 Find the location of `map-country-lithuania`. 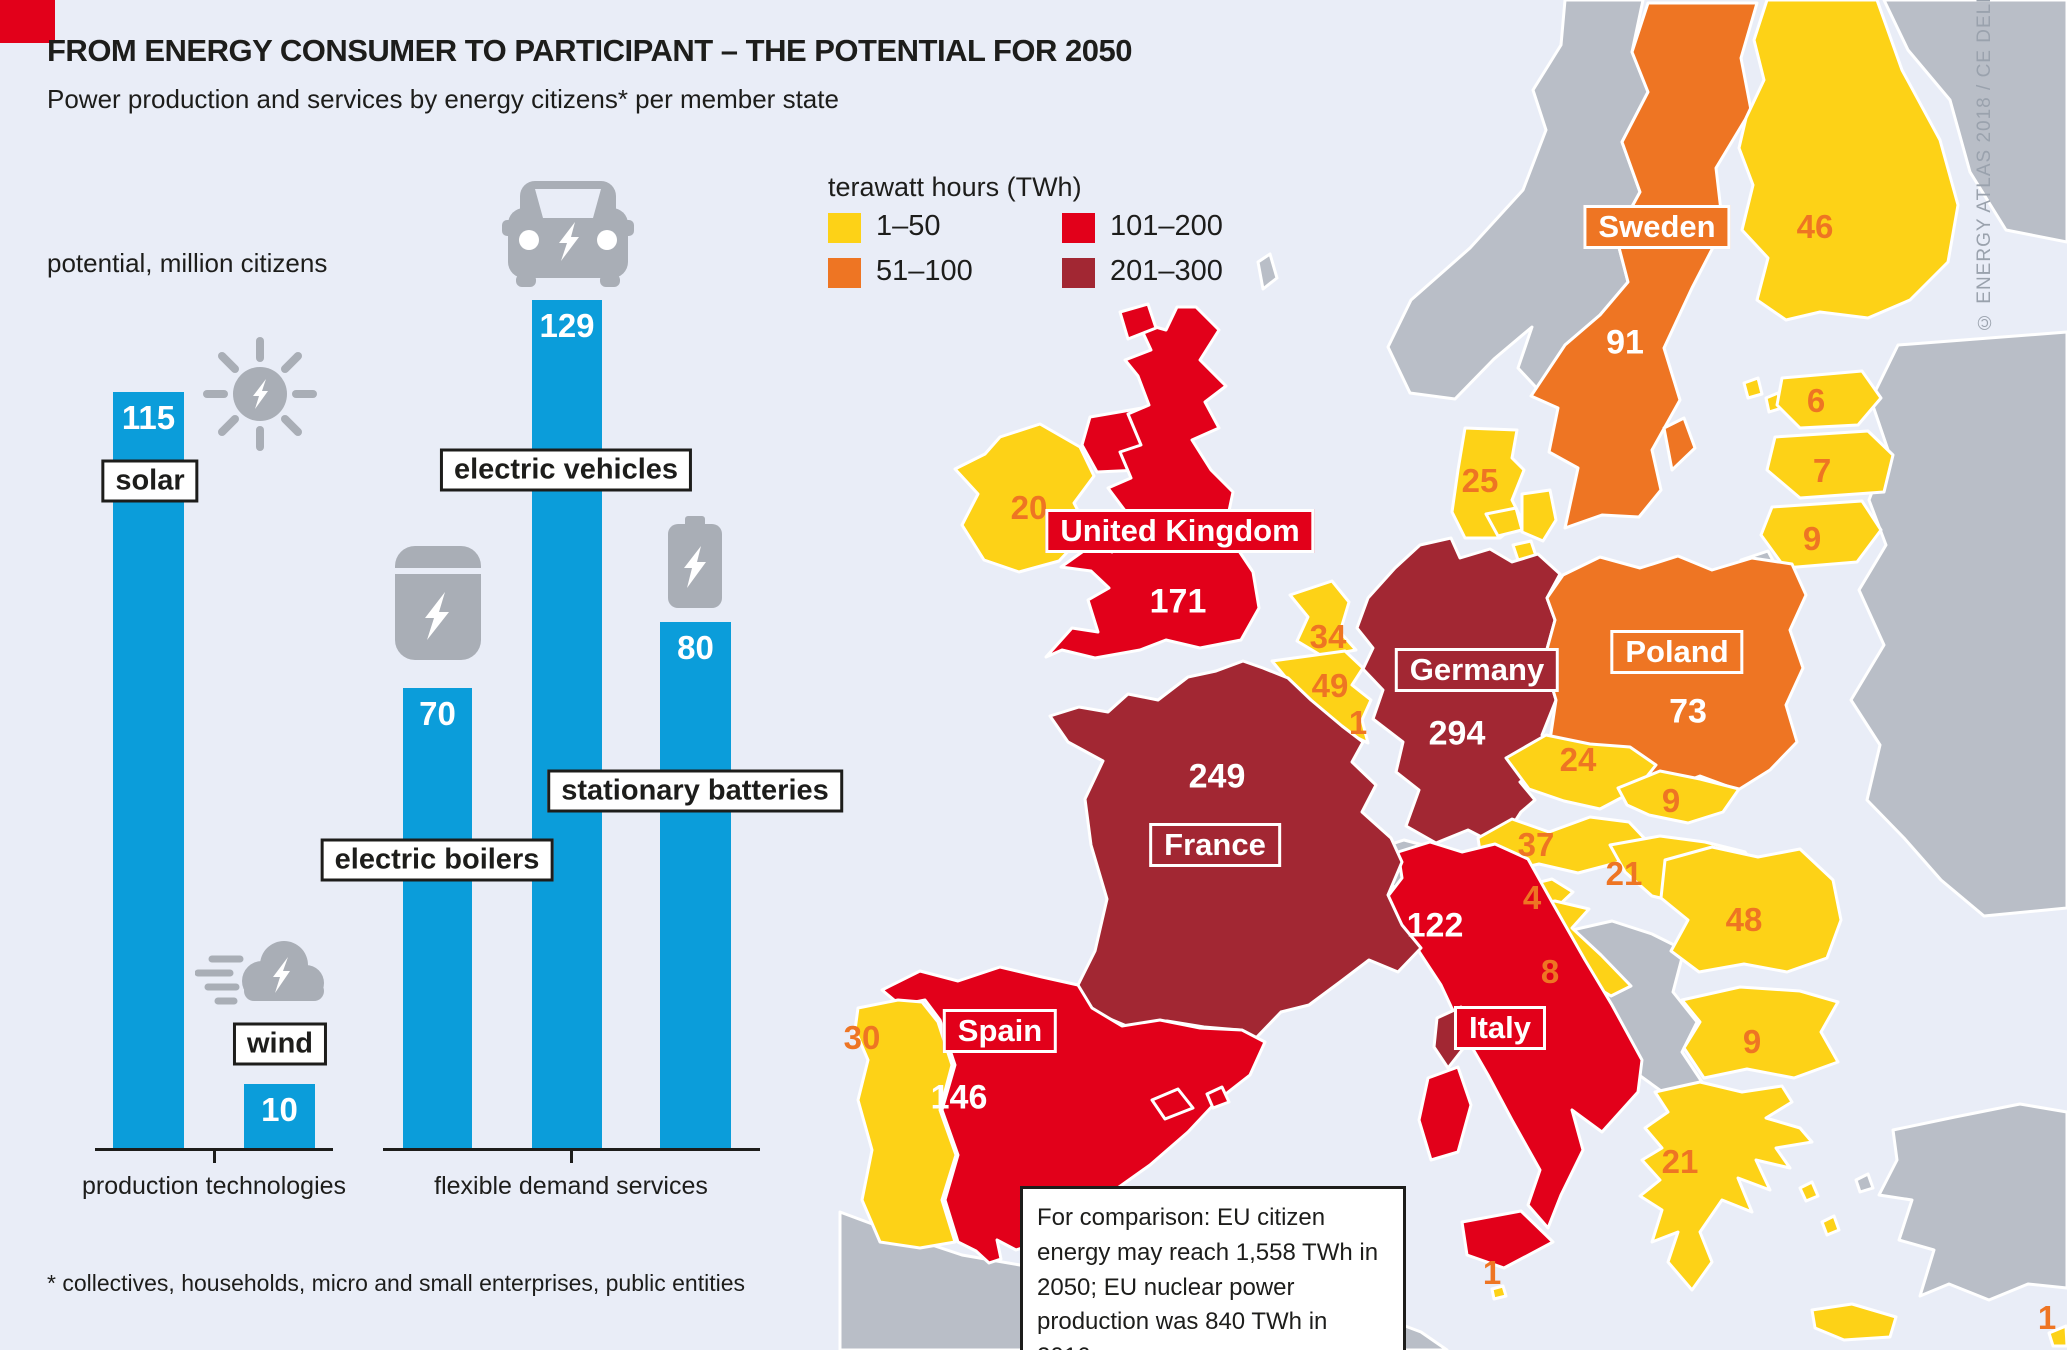

map-country-lithuania is located at coordinates (1821, 534).